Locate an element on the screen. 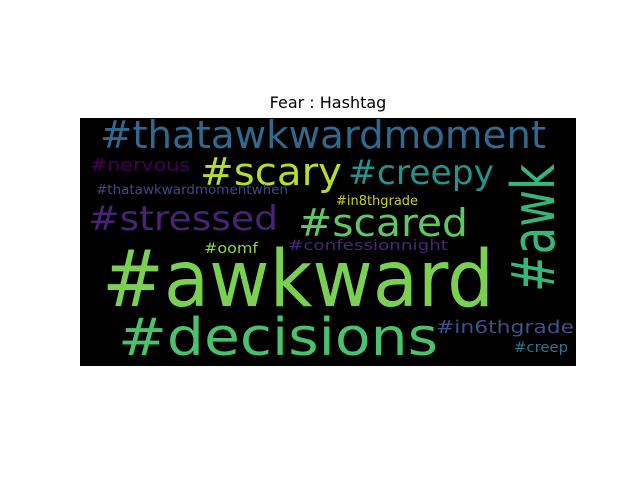  chart-title: Fear : Hashtag is located at coordinates (328, 102).